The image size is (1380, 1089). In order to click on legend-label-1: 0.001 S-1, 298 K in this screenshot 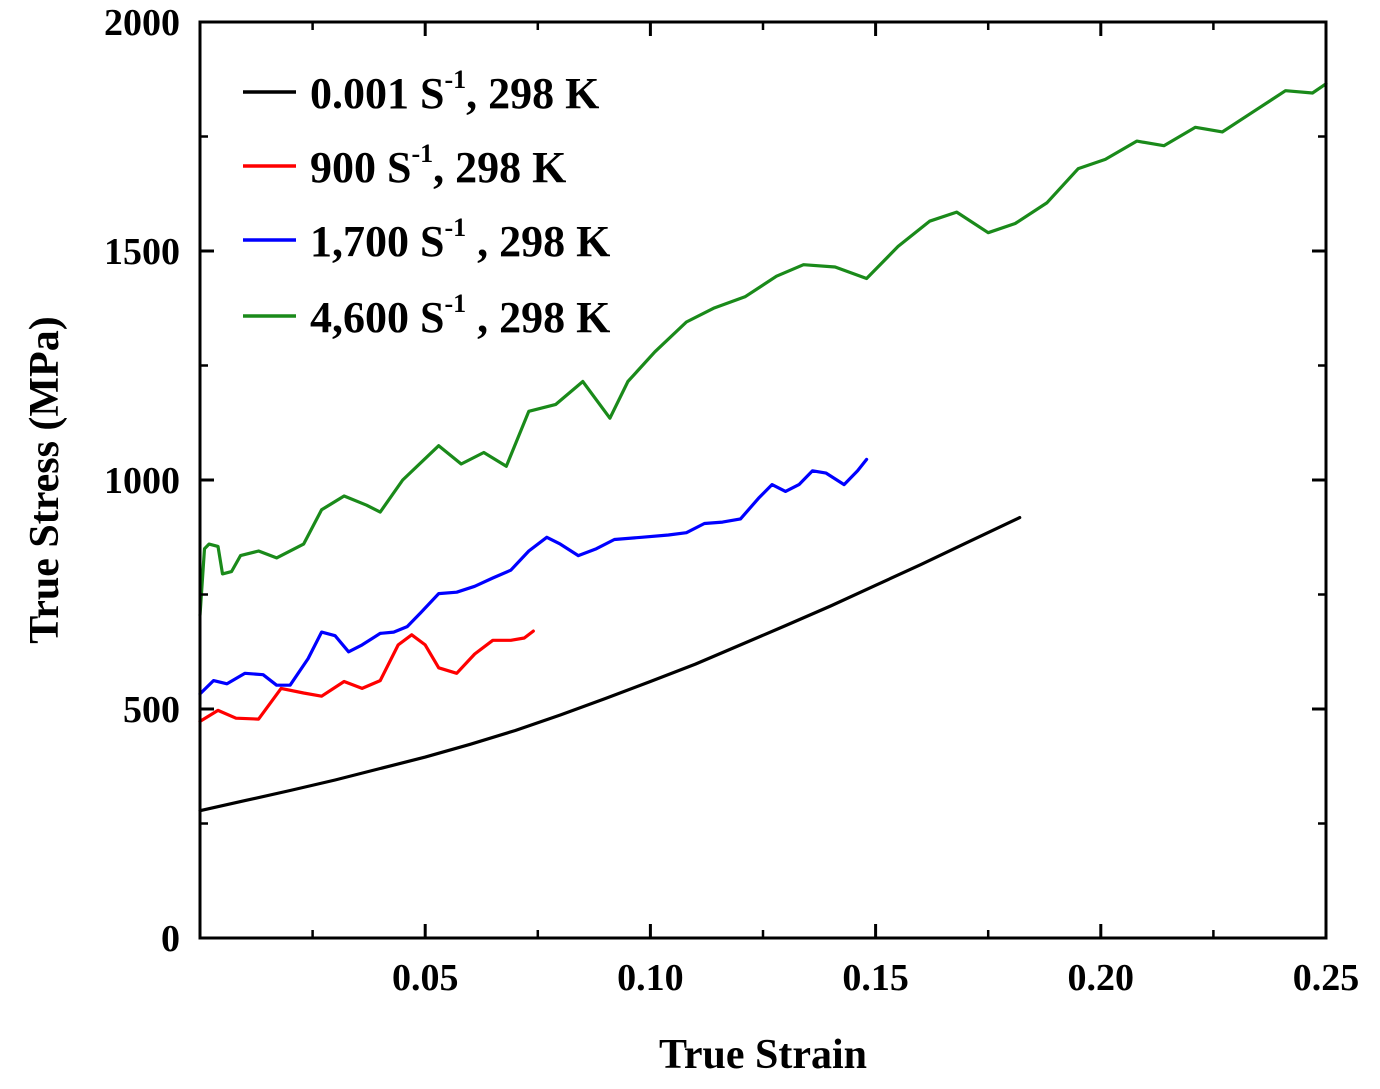, I will do `click(454, 91)`.